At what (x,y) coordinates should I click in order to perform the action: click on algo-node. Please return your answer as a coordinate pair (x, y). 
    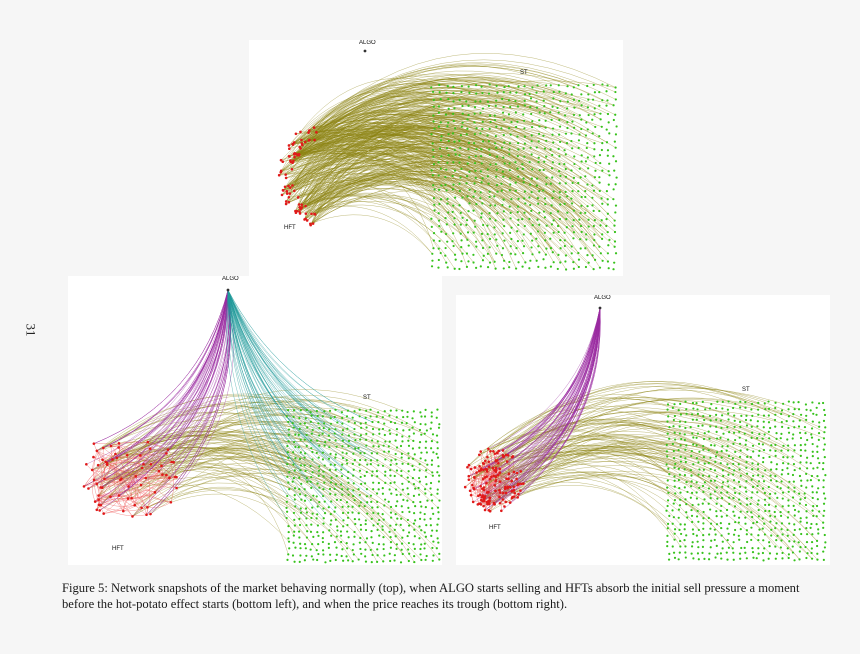
    Looking at the image, I should click on (228, 290).